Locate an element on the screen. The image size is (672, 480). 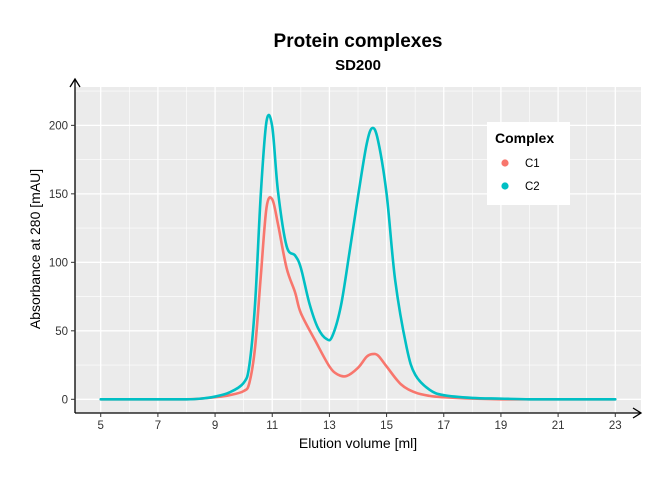
x-tick-label: 9 is located at coordinates (215, 426).